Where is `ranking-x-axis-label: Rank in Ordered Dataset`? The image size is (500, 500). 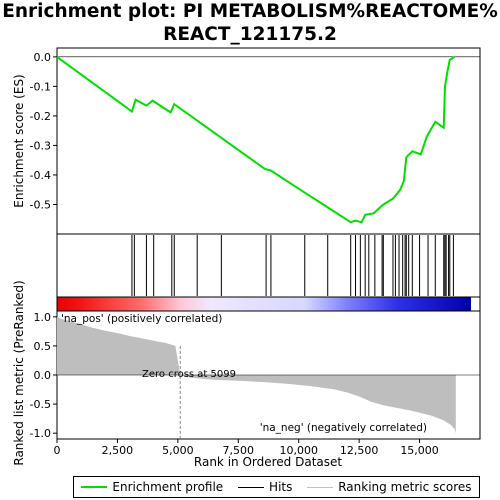 ranking-x-axis-label: Rank in Ordered Dataset is located at coordinates (268, 462).